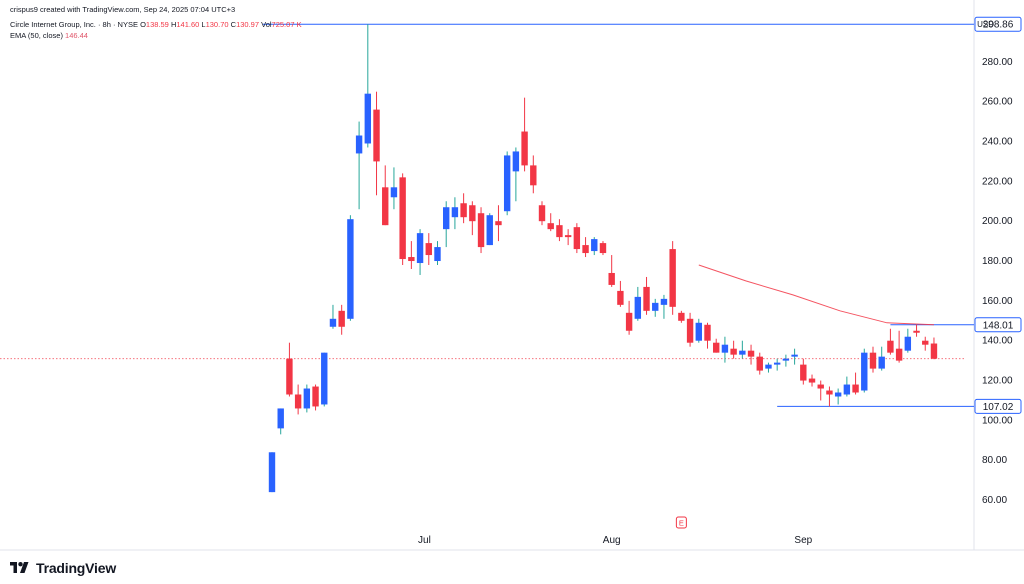 This screenshot has height=584, width=1024. I want to click on y-tick-label: 120.00, so click(997, 381).